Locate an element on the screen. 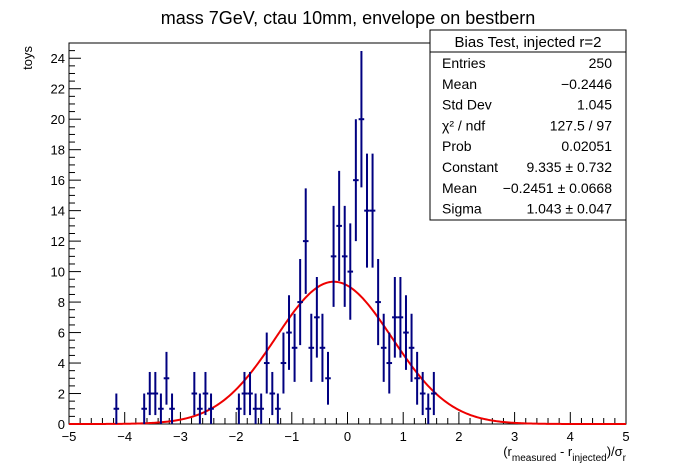  x-tick-label: −4 is located at coordinates (124, 436).